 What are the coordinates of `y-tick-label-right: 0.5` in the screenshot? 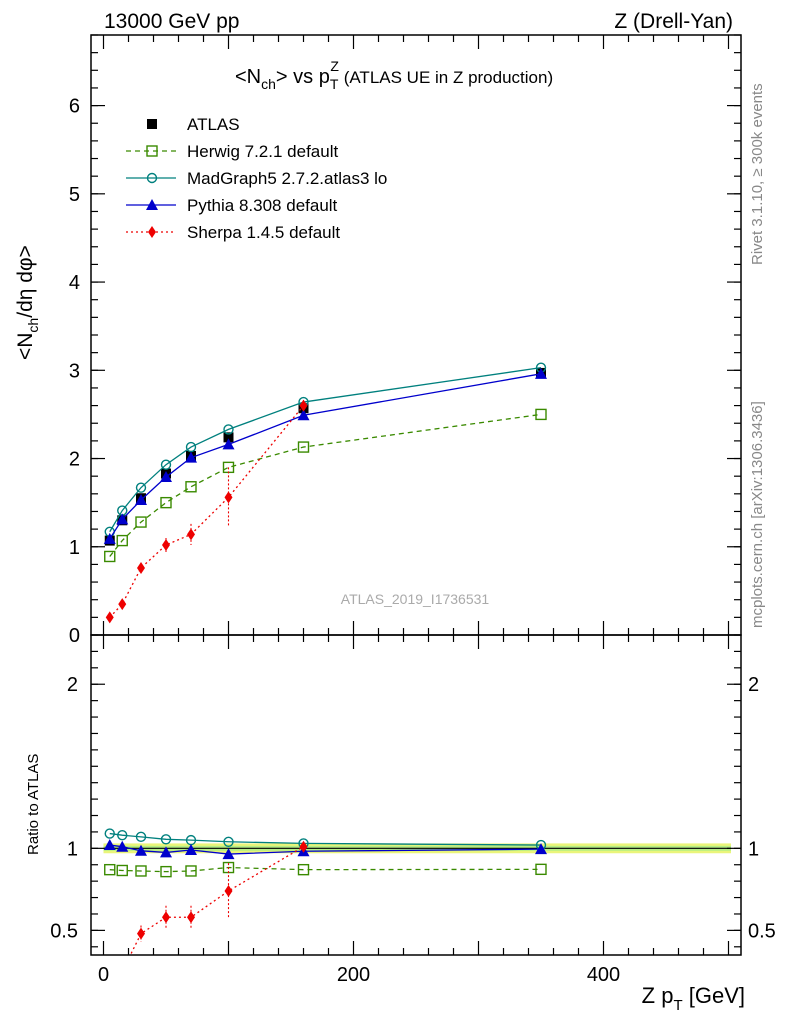 It's located at (762, 931).